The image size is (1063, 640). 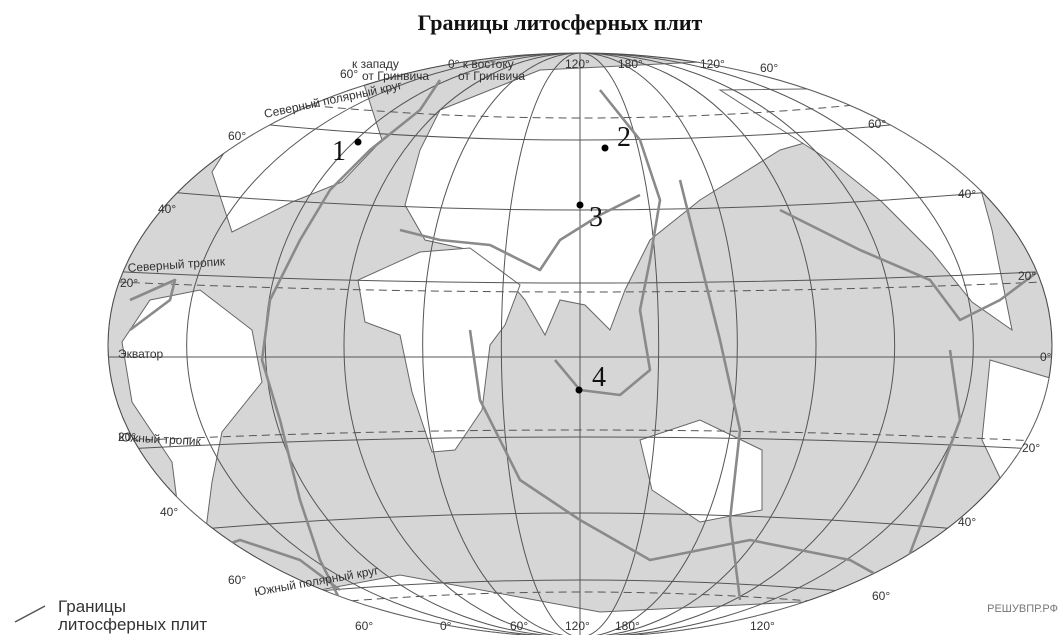 What do you see at coordinates (160, 439) in the screenshot?
I see `map-label: Южный тропик` at bounding box center [160, 439].